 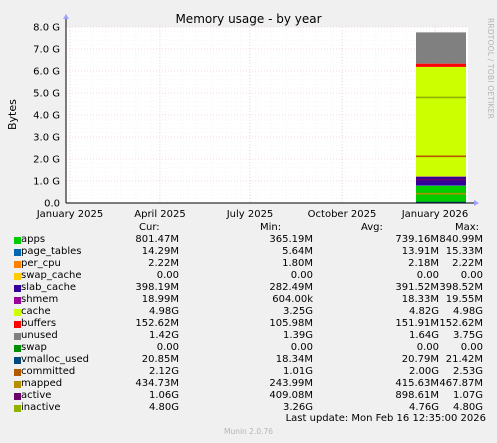 What do you see at coordinates (291, 287) in the screenshot?
I see `legend-value-min: 282.49M` at bounding box center [291, 287].